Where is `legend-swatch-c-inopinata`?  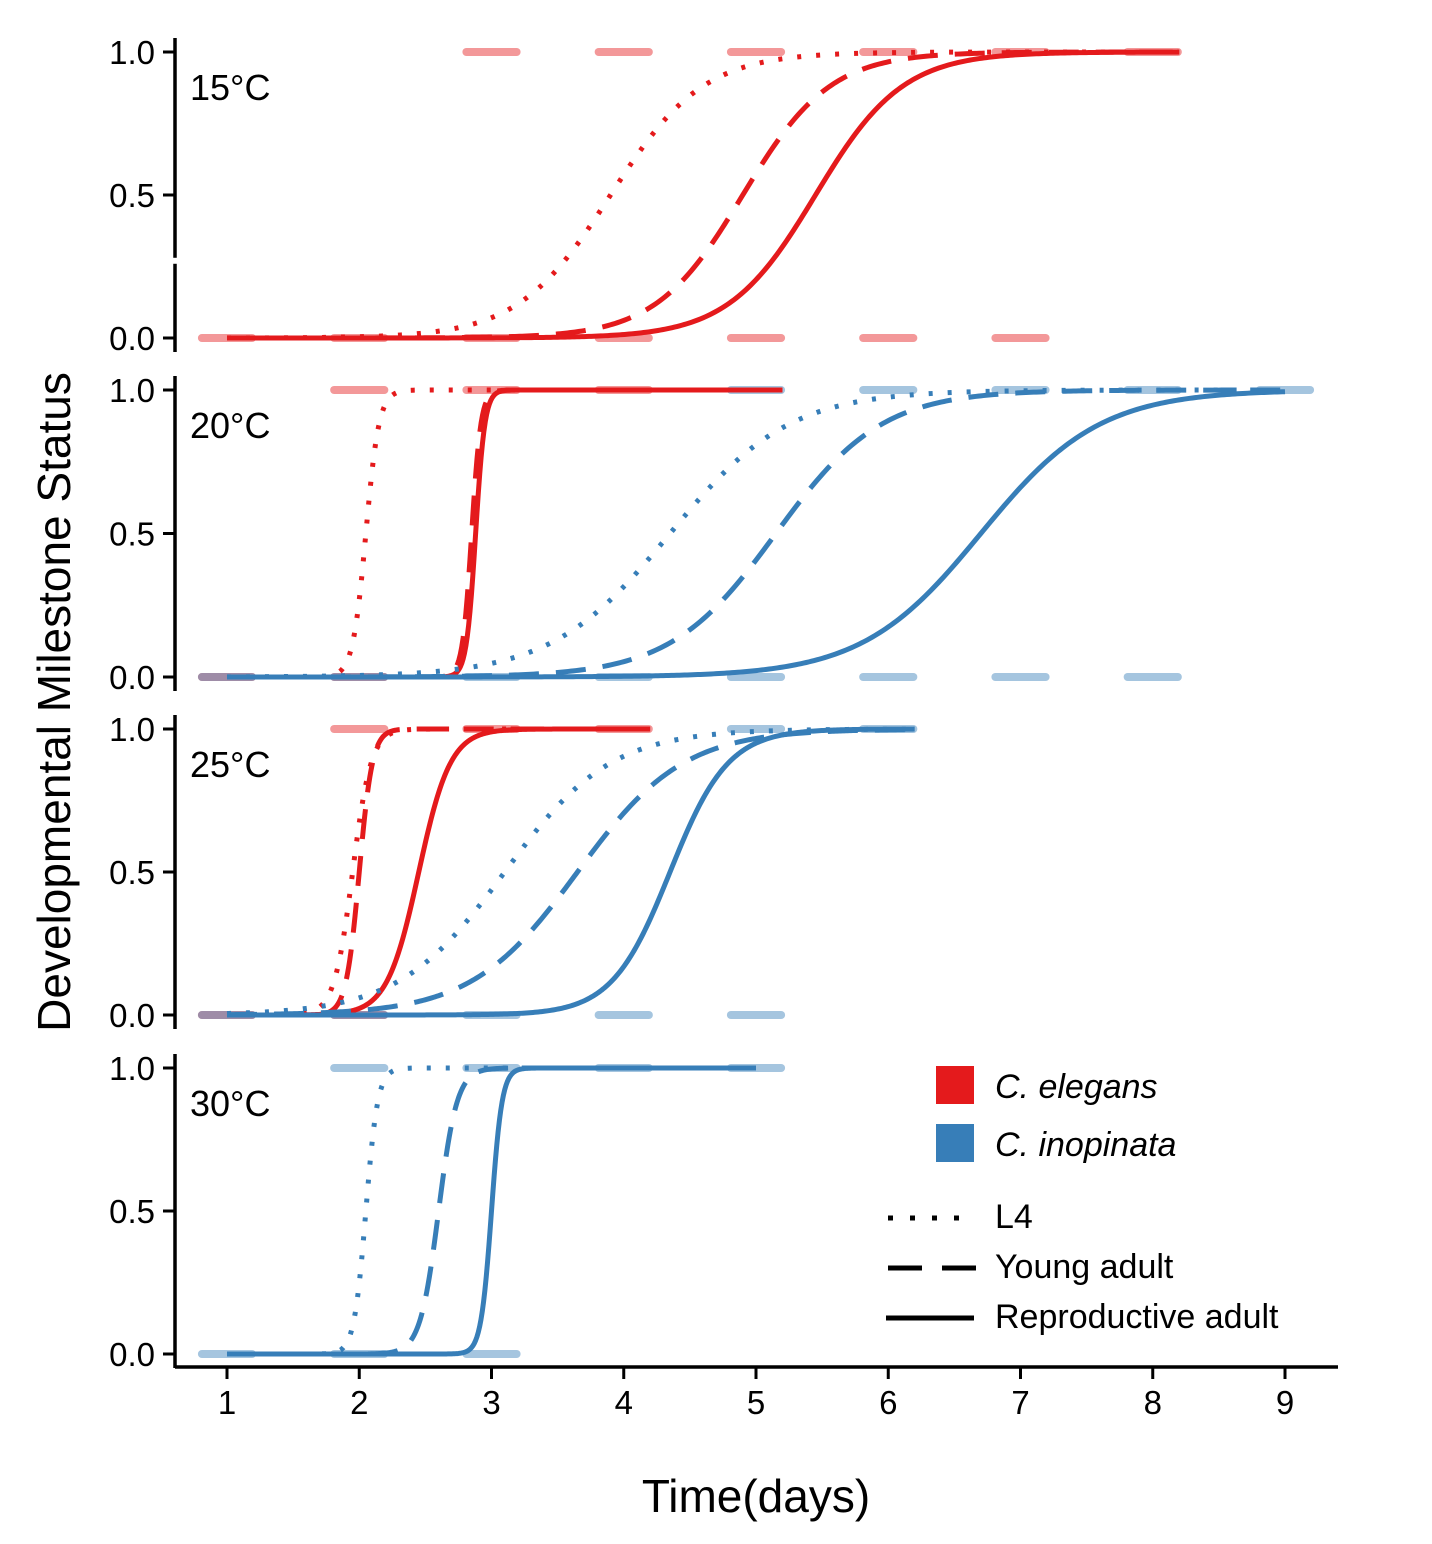 legend-swatch-c-inopinata is located at coordinates (955, 1143).